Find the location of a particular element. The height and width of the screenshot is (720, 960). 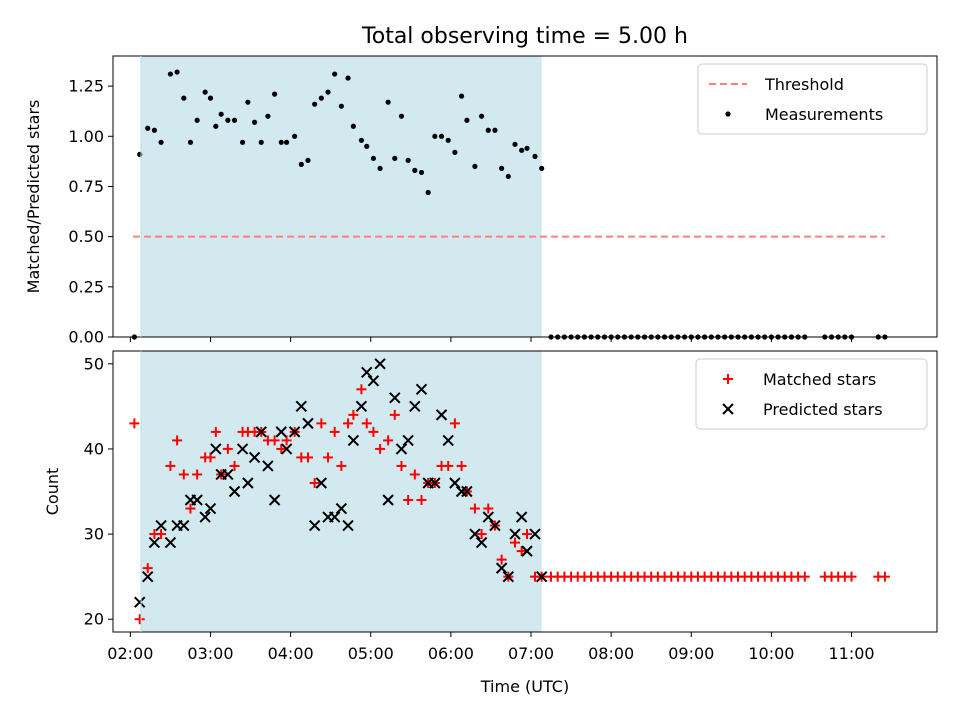

y-tick-label: 30 is located at coordinates (94, 534).